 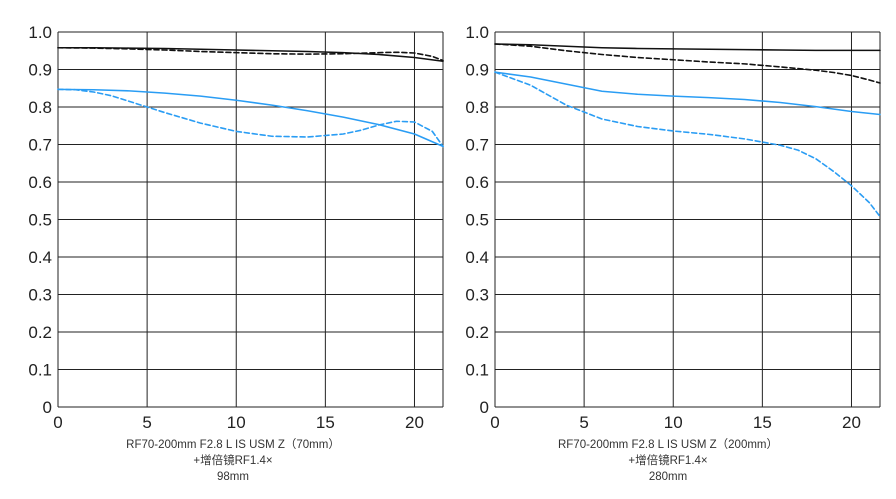 What do you see at coordinates (668, 477) in the screenshot?
I see `chart-caption-line: 280mm` at bounding box center [668, 477].